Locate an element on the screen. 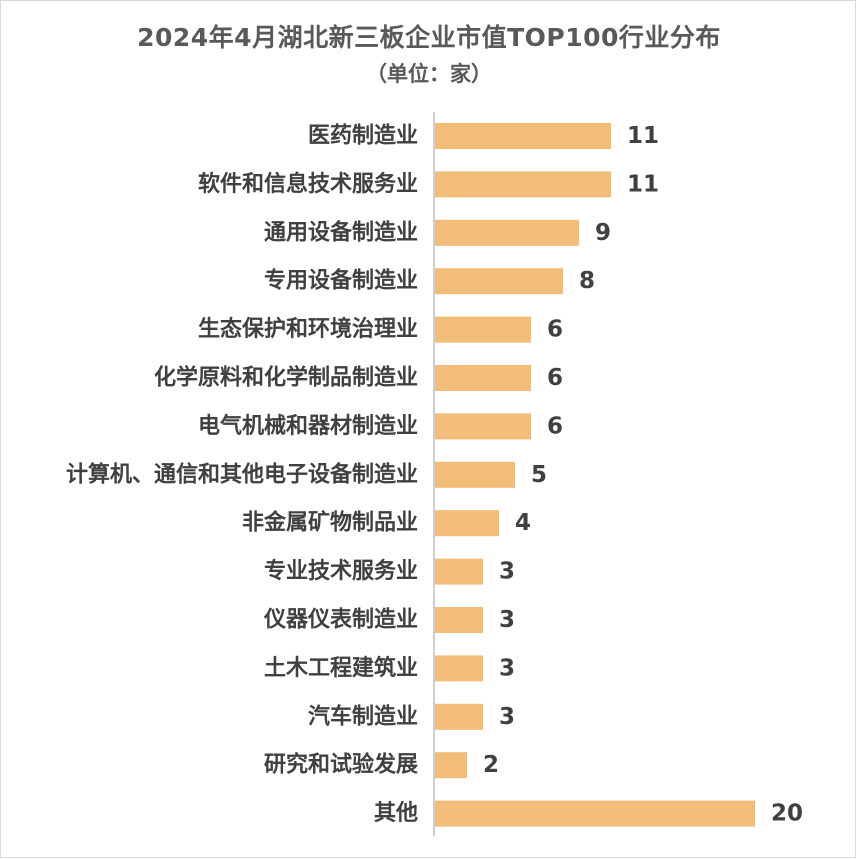 Image resolution: width=858 pixels, height=860 pixels. value-label: 4 is located at coordinates (523, 523).